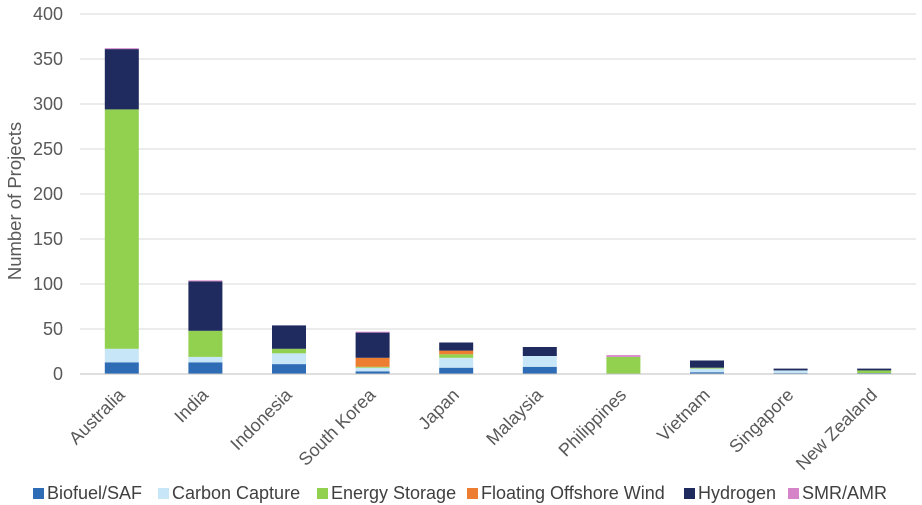 Image resolution: width=922 pixels, height=505 pixels. I want to click on bar-south-korea-smr-amr, so click(372, 332).